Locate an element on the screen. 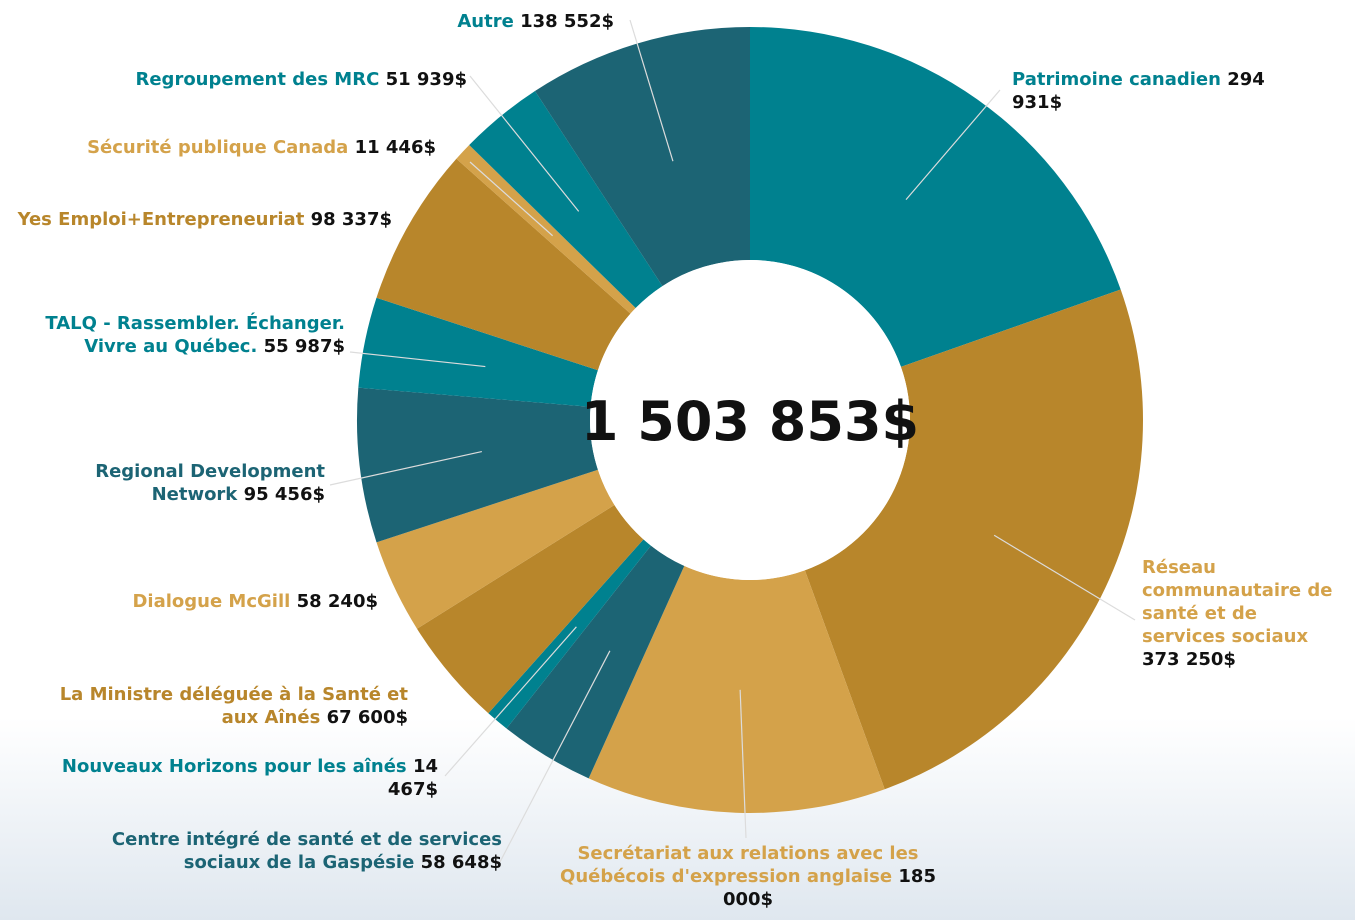 Image resolution: width=1355 pixels, height=920 pixels. value-label: 98 337$ is located at coordinates (351, 219).